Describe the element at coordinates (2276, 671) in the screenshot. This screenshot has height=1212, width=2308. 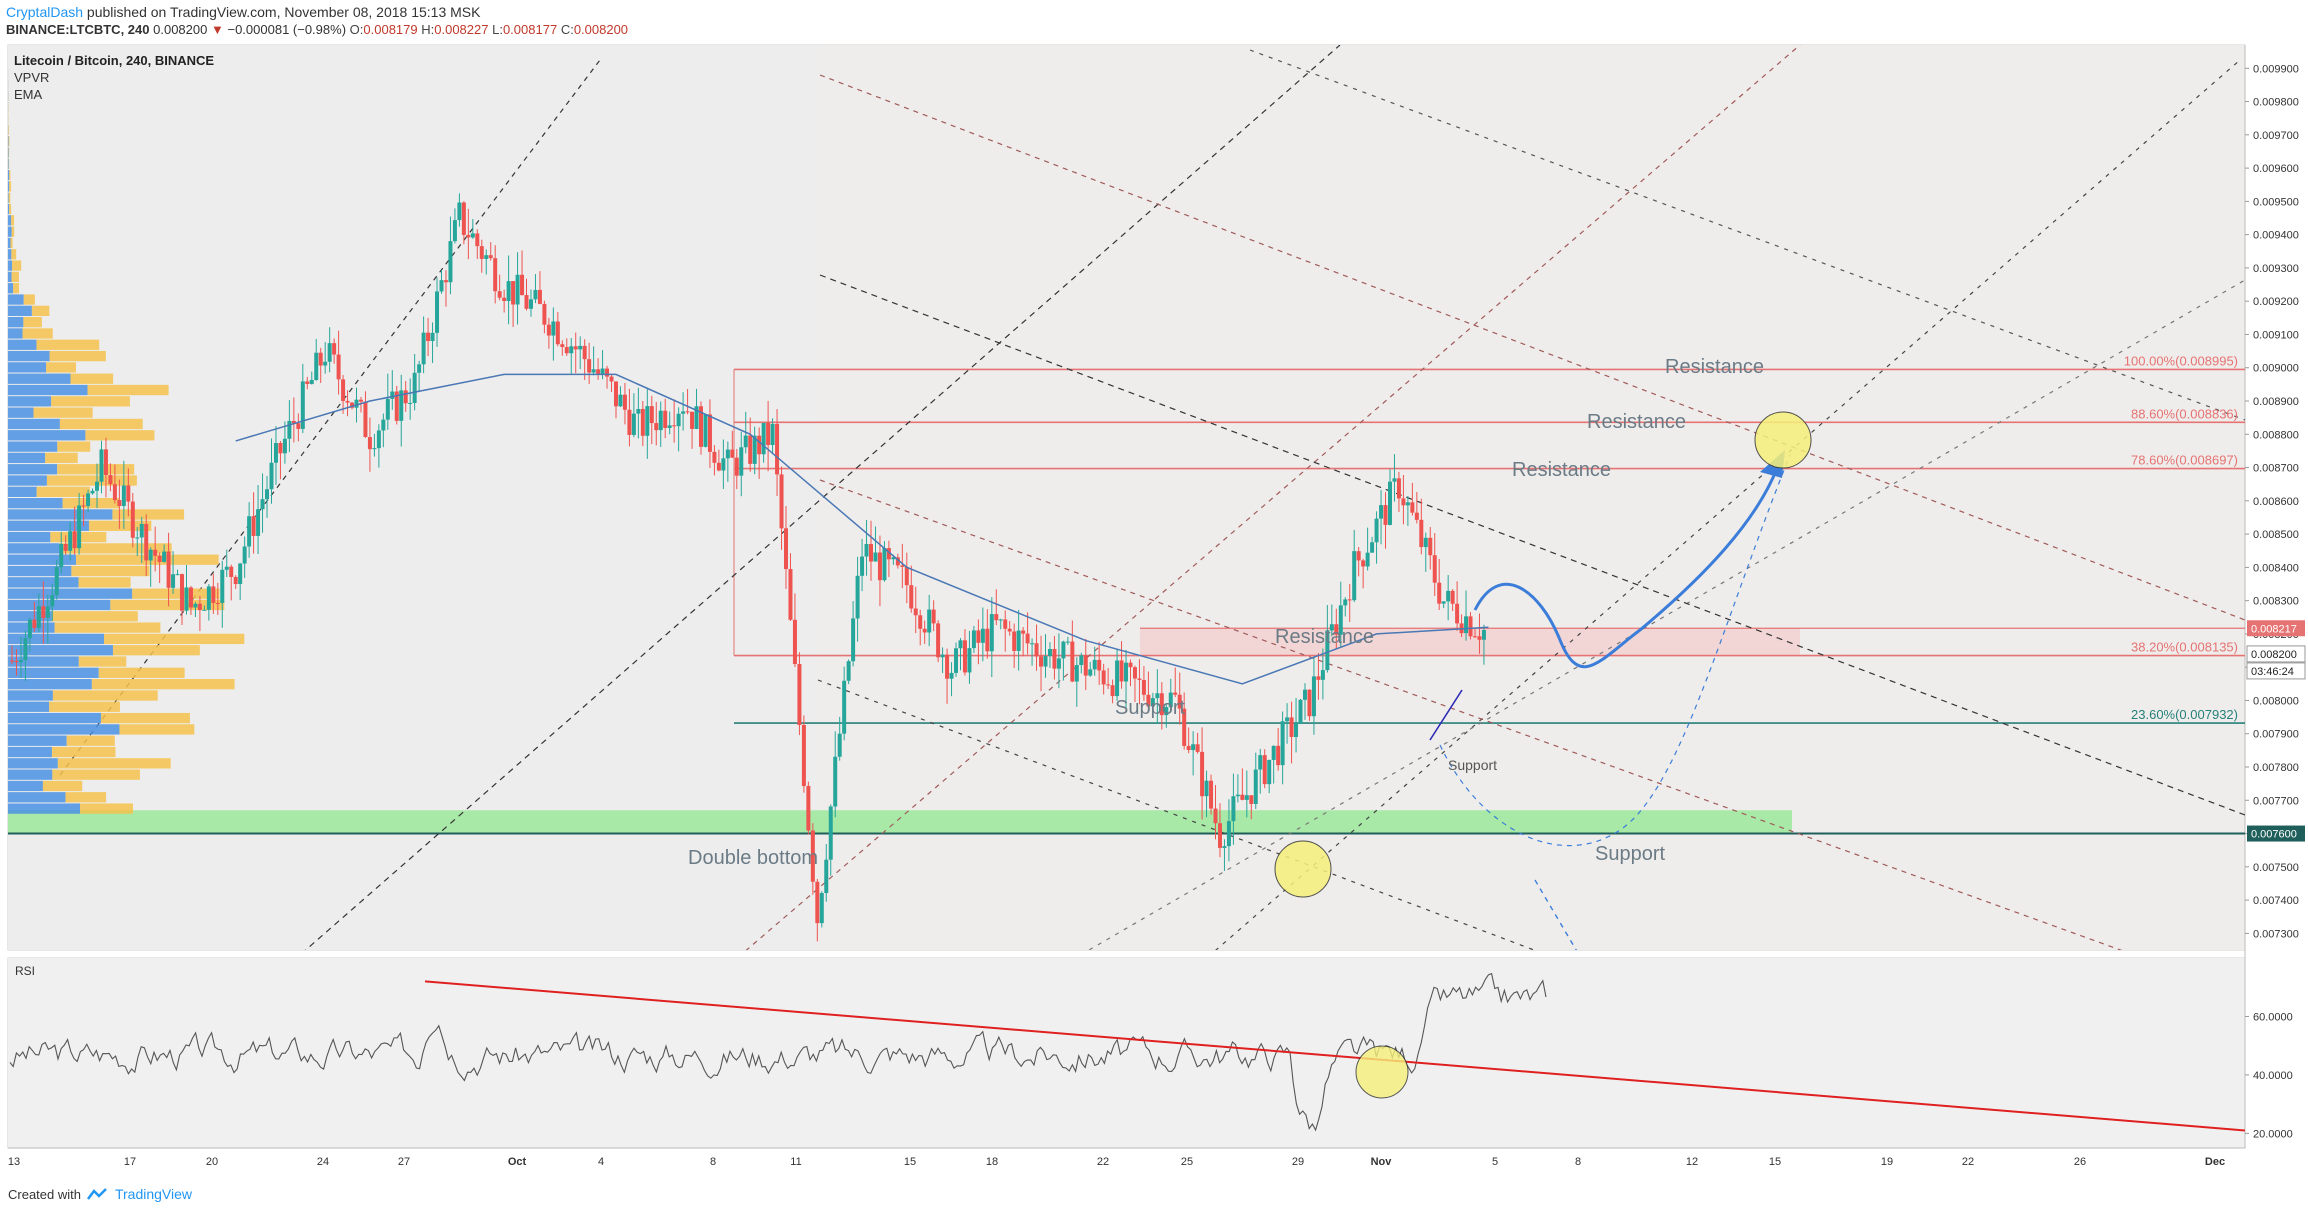
I see `price-badge` at that location.